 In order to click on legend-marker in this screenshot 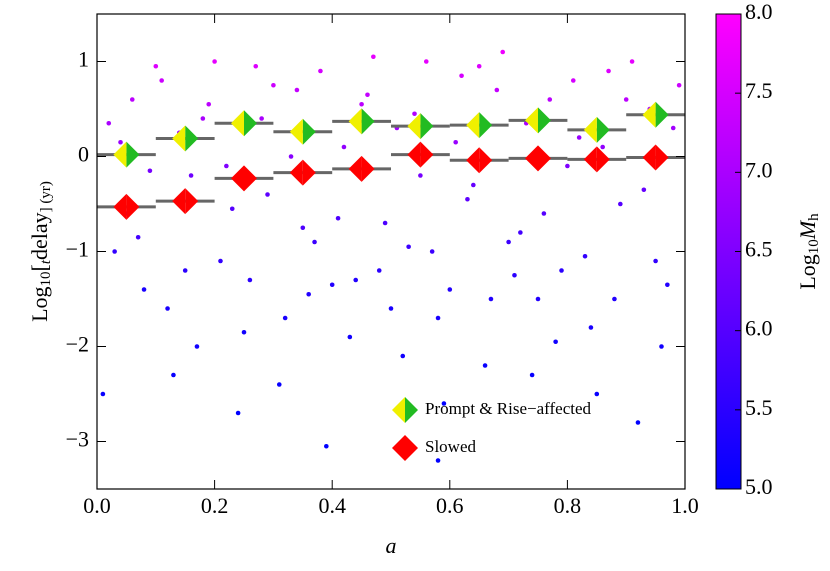, I will do `click(405, 410)`.